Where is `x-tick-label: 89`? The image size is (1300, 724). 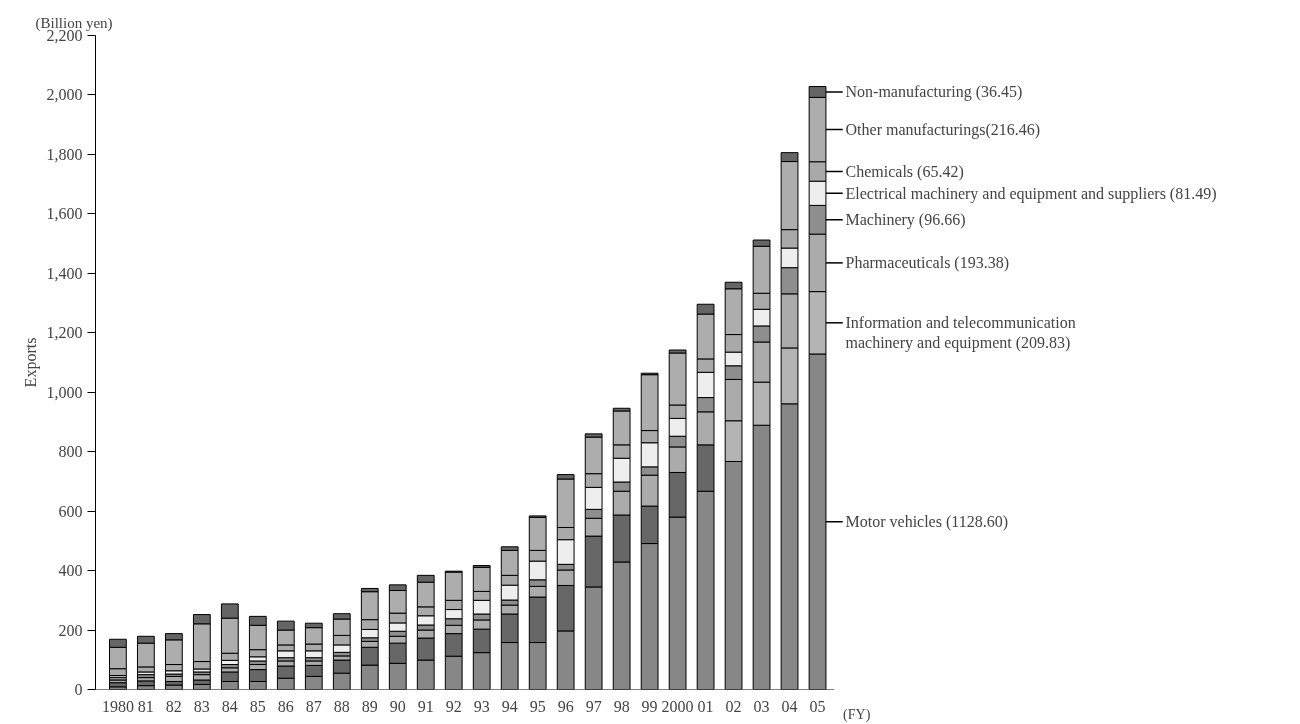
x-tick-label: 89 is located at coordinates (369, 706).